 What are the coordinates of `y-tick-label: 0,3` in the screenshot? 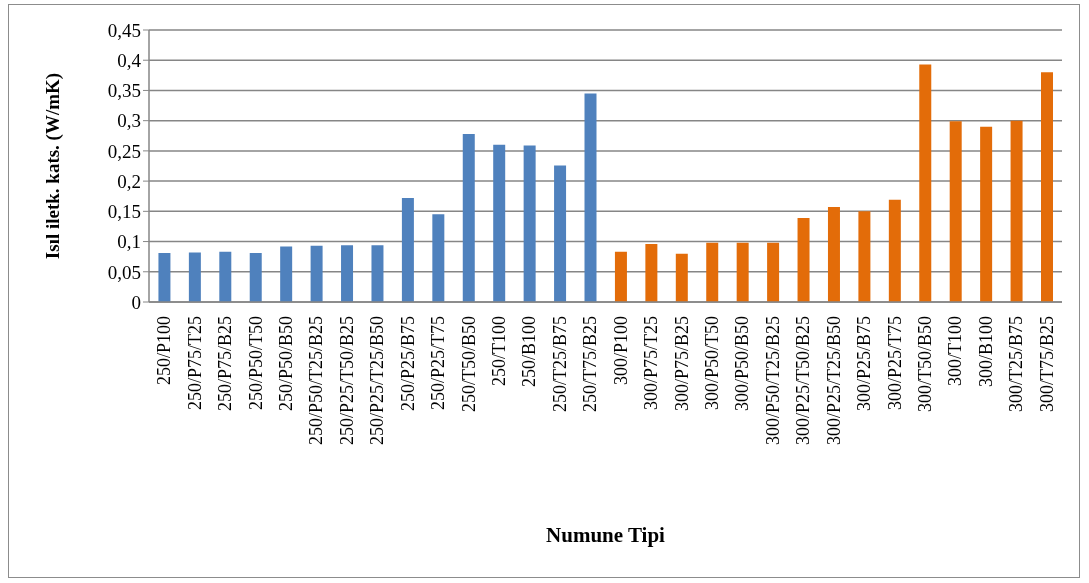 It's located at (129, 121).